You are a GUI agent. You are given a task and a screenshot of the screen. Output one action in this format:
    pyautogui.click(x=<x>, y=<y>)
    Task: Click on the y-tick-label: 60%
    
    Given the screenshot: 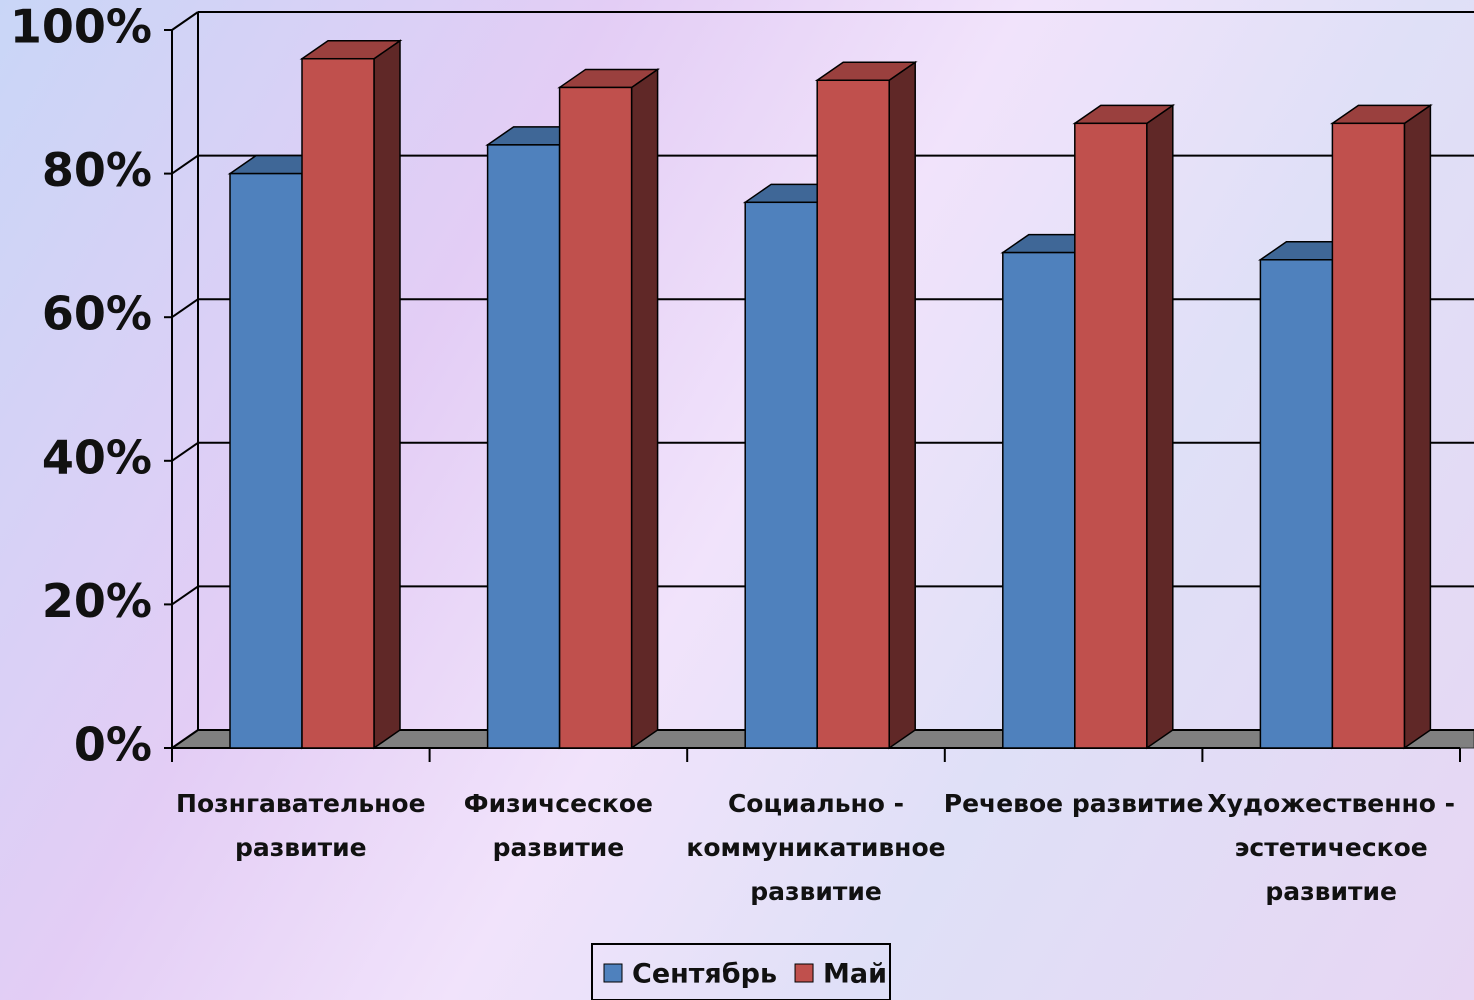 What is the action you would take?
    pyautogui.click(x=97, y=314)
    